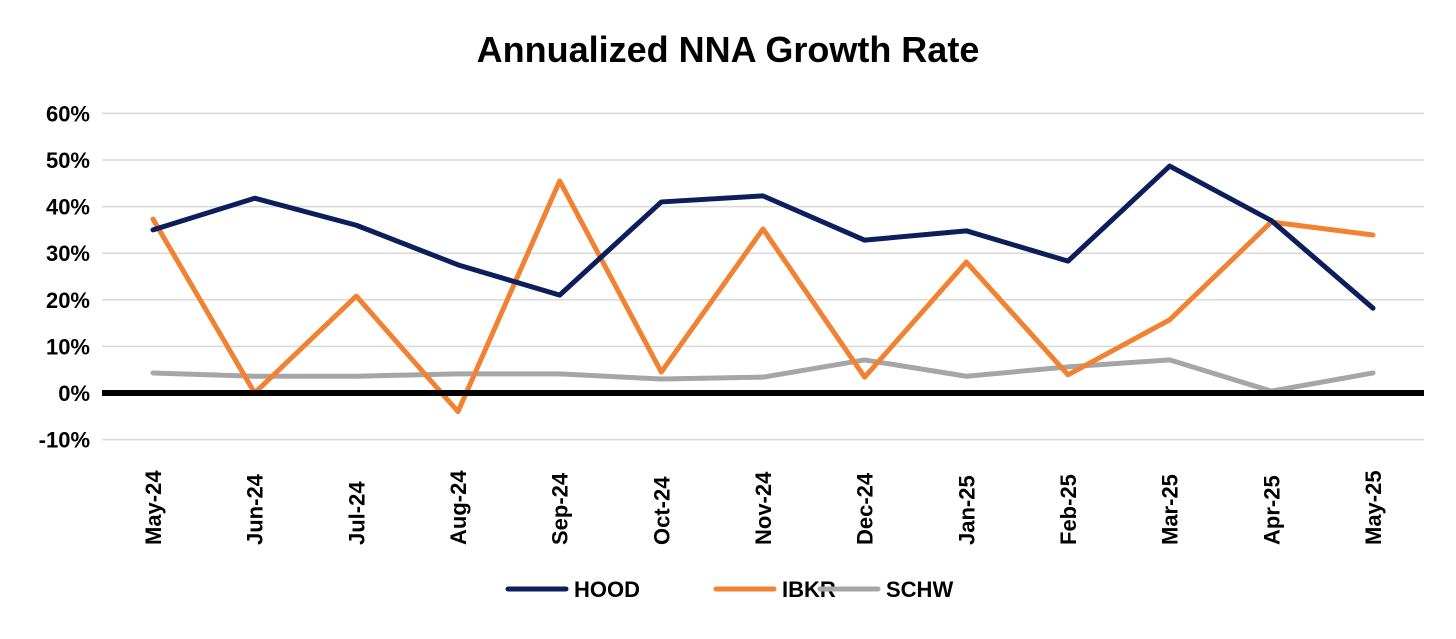 Image resolution: width=1456 pixels, height=639 pixels. What do you see at coordinates (1170, 509) in the screenshot?
I see `x-tick-label: Mar-25` at bounding box center [1170, 509].